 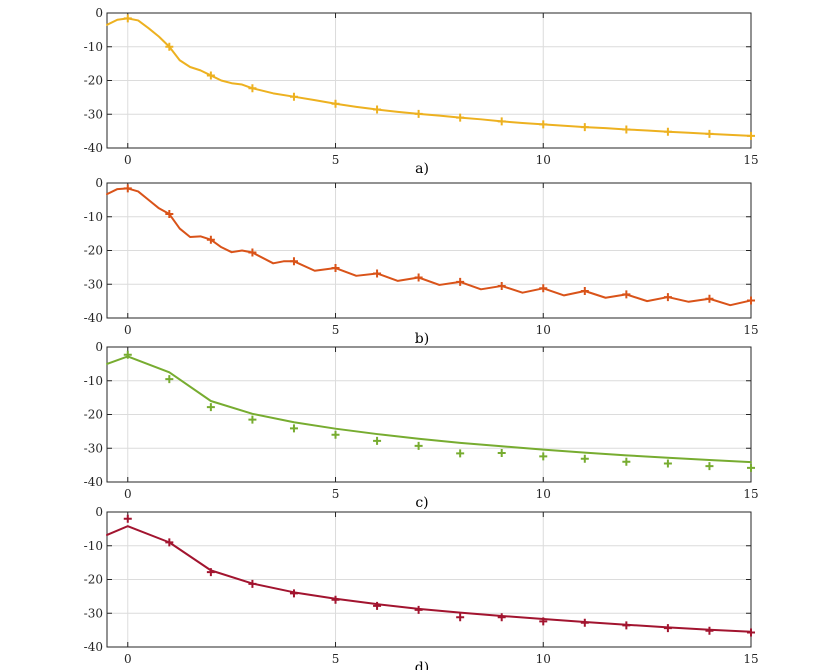 I want to click on panel-label: d), so click(x=422, y=665).